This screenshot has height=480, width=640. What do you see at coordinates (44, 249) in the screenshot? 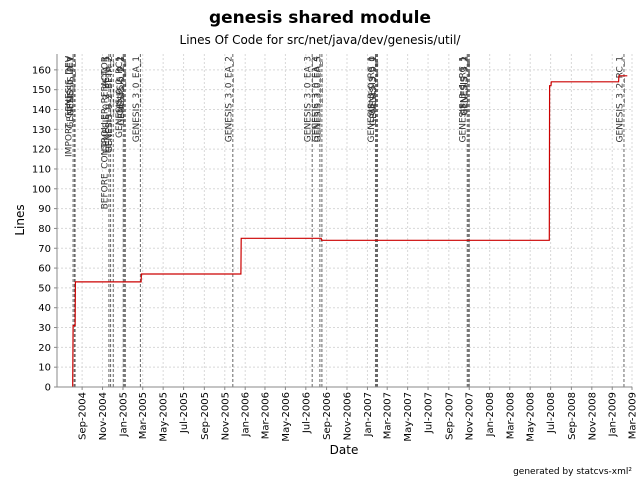
I see `y-tick-label: 70` at bounding box center [44, 249].